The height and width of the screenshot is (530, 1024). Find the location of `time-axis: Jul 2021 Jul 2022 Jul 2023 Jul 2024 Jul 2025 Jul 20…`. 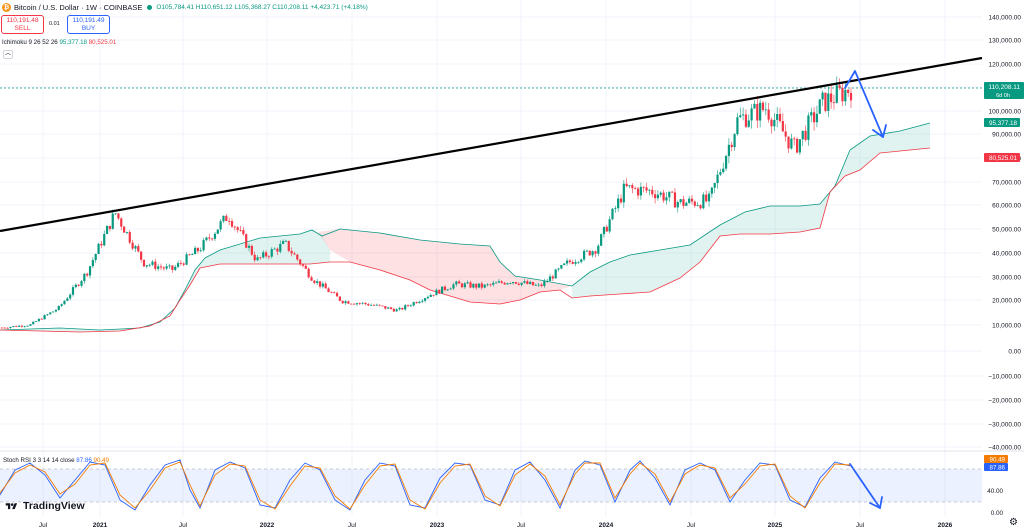

time-axis: Jul 2021 Jul 2022 Jul 2023 Jul 2024 Jul 2025 Jul 20… is located at coordinates (496, 525).